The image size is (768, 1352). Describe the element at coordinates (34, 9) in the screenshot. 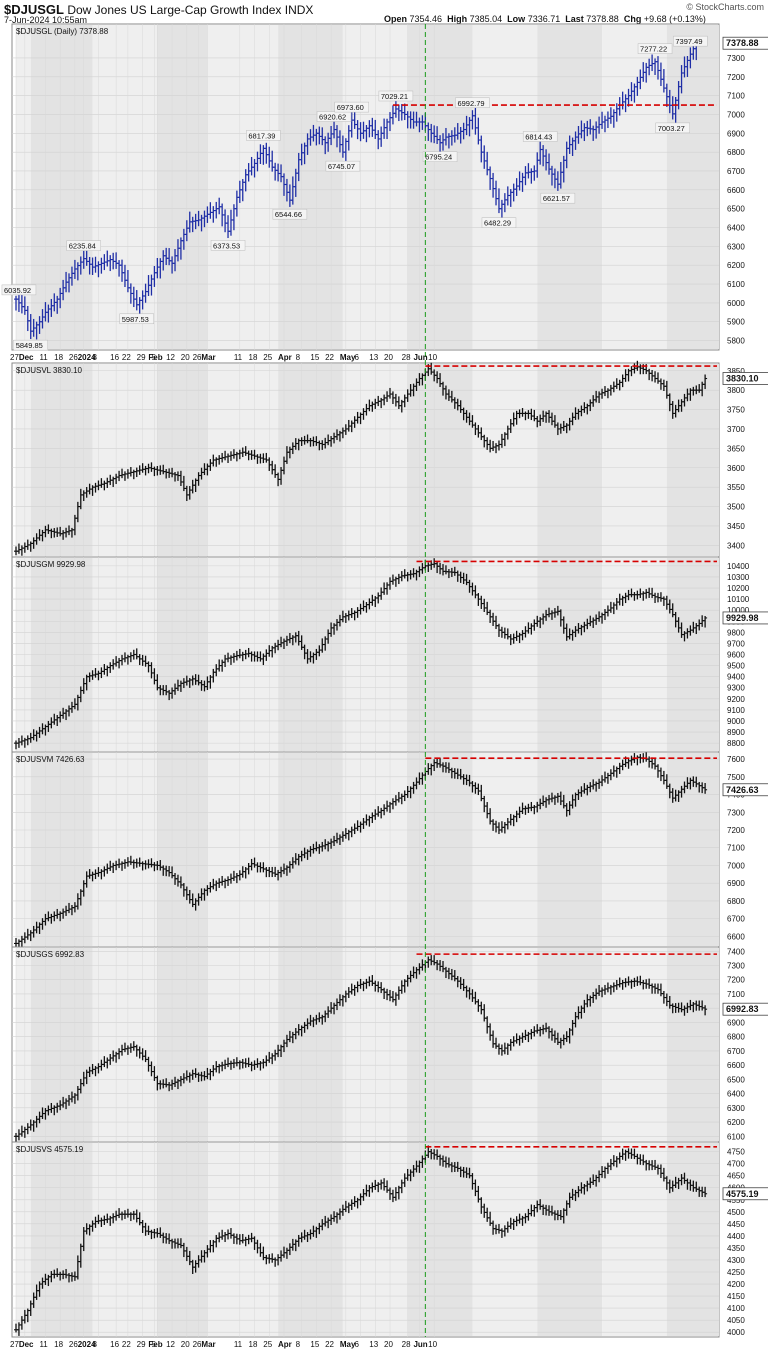

I see `symbol: $DJUSGL` at that location.